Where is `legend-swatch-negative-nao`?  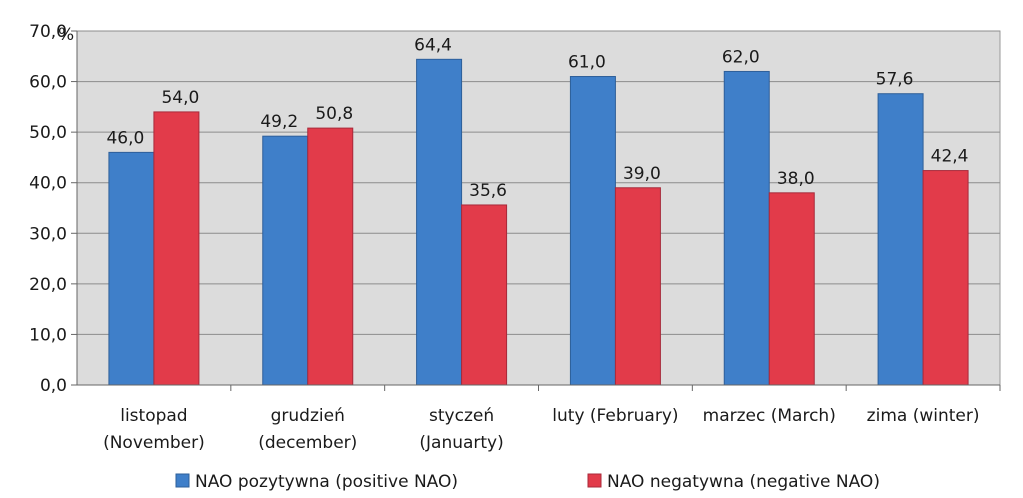 legend-swatch-negative-nao is located at coordinates (594, 480).